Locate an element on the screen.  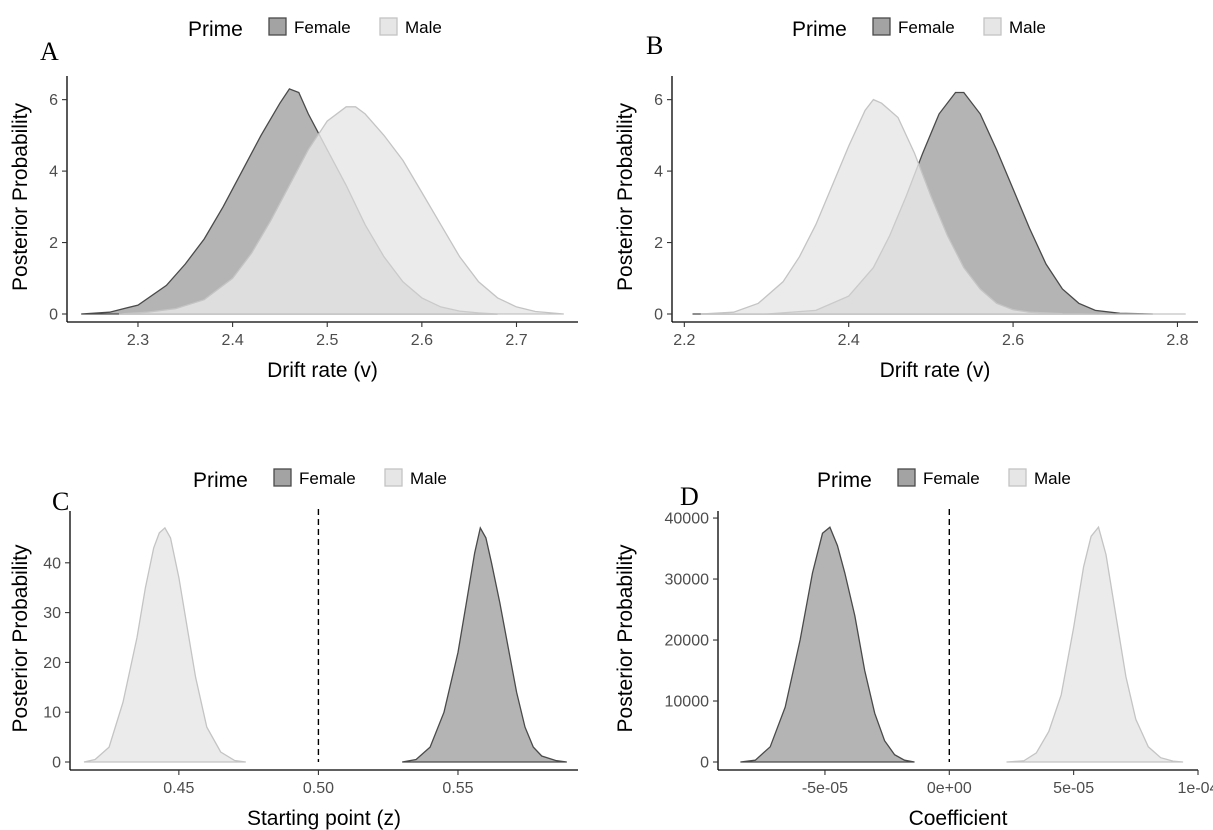
panel-a-density-male is located at coordinates (341, 210).